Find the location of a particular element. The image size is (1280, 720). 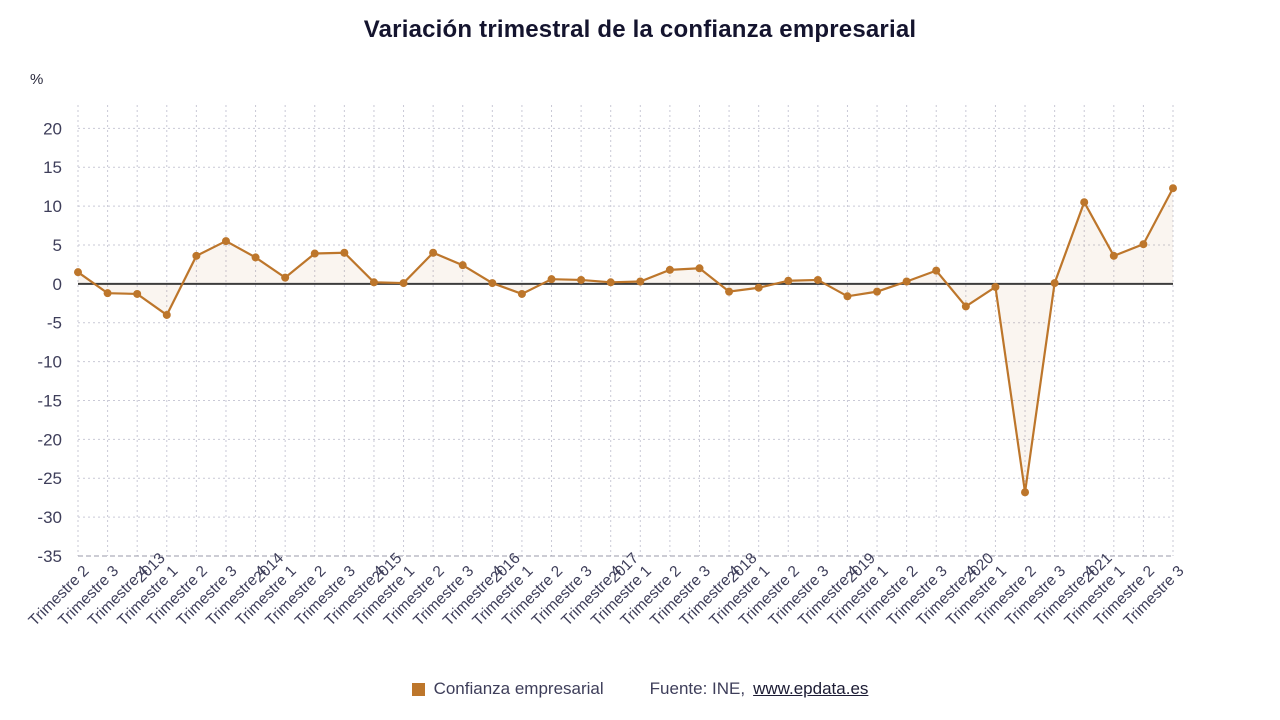

legend-marker is located at coordinates (418, 689).